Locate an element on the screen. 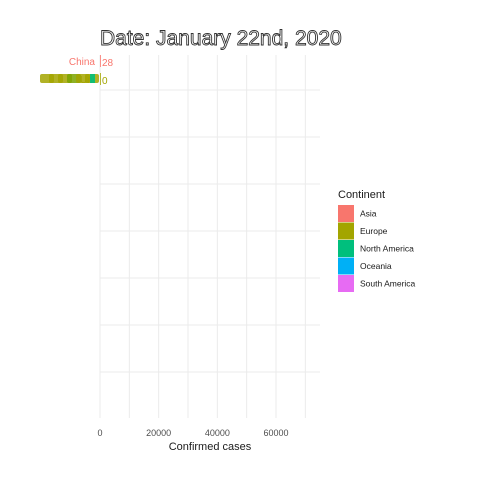  x-axis-ticks: 0 20000 40000 60000 is located at coordinates (192, 433).